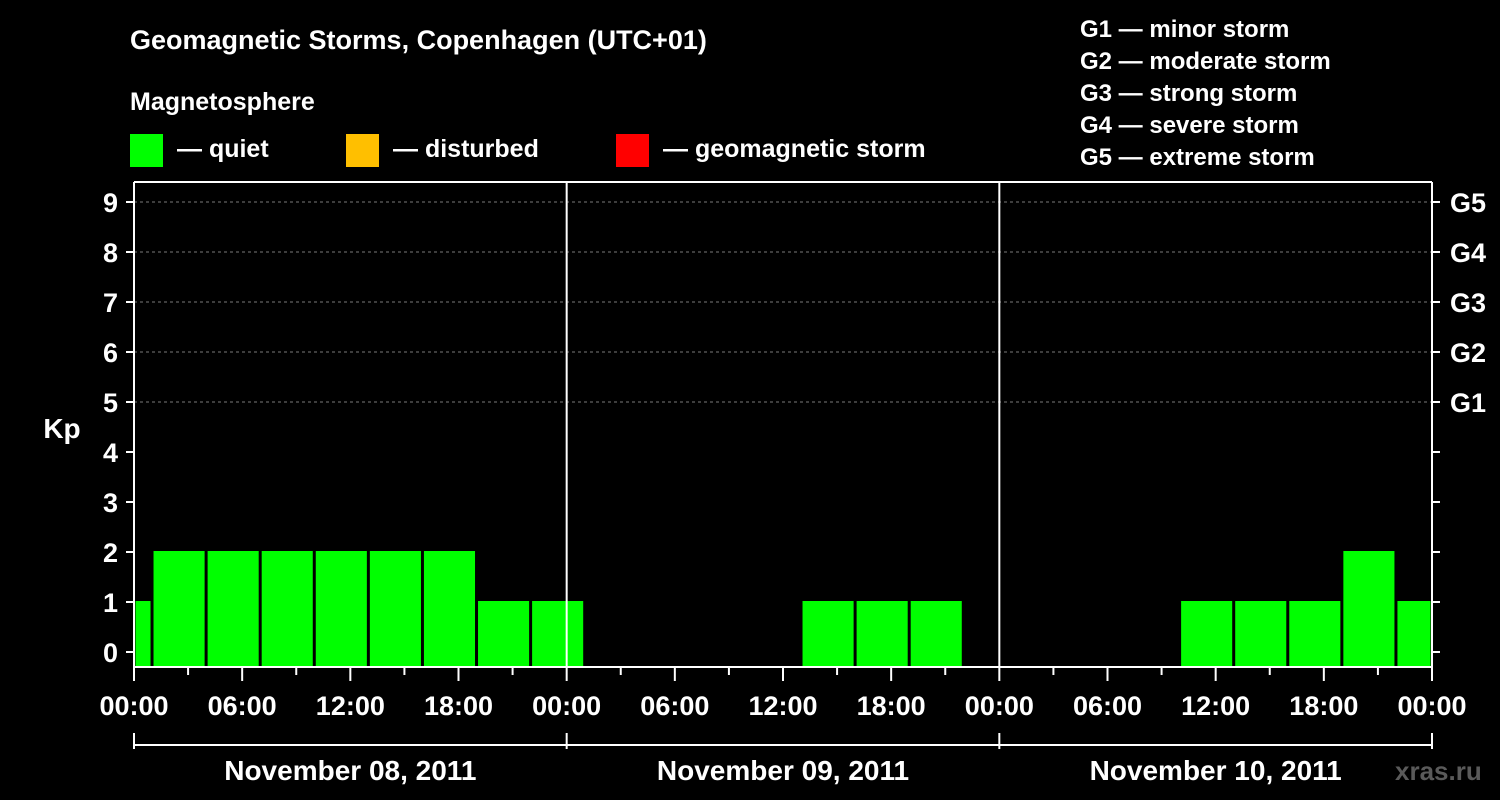 The height and width of the screenshot is (800, 1500). Describe the element at coordinates (350, 770) in the screenshot. I see `day-label-0: November 08, 2011` at that location.